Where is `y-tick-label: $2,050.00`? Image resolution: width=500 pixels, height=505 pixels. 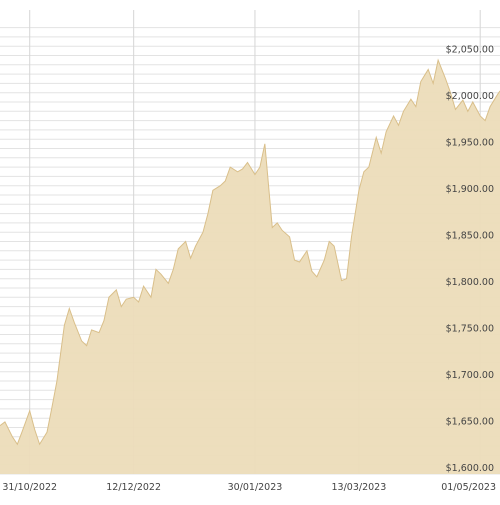 y-tick-label: $2,050.00 is located at coordinates (470, 50).